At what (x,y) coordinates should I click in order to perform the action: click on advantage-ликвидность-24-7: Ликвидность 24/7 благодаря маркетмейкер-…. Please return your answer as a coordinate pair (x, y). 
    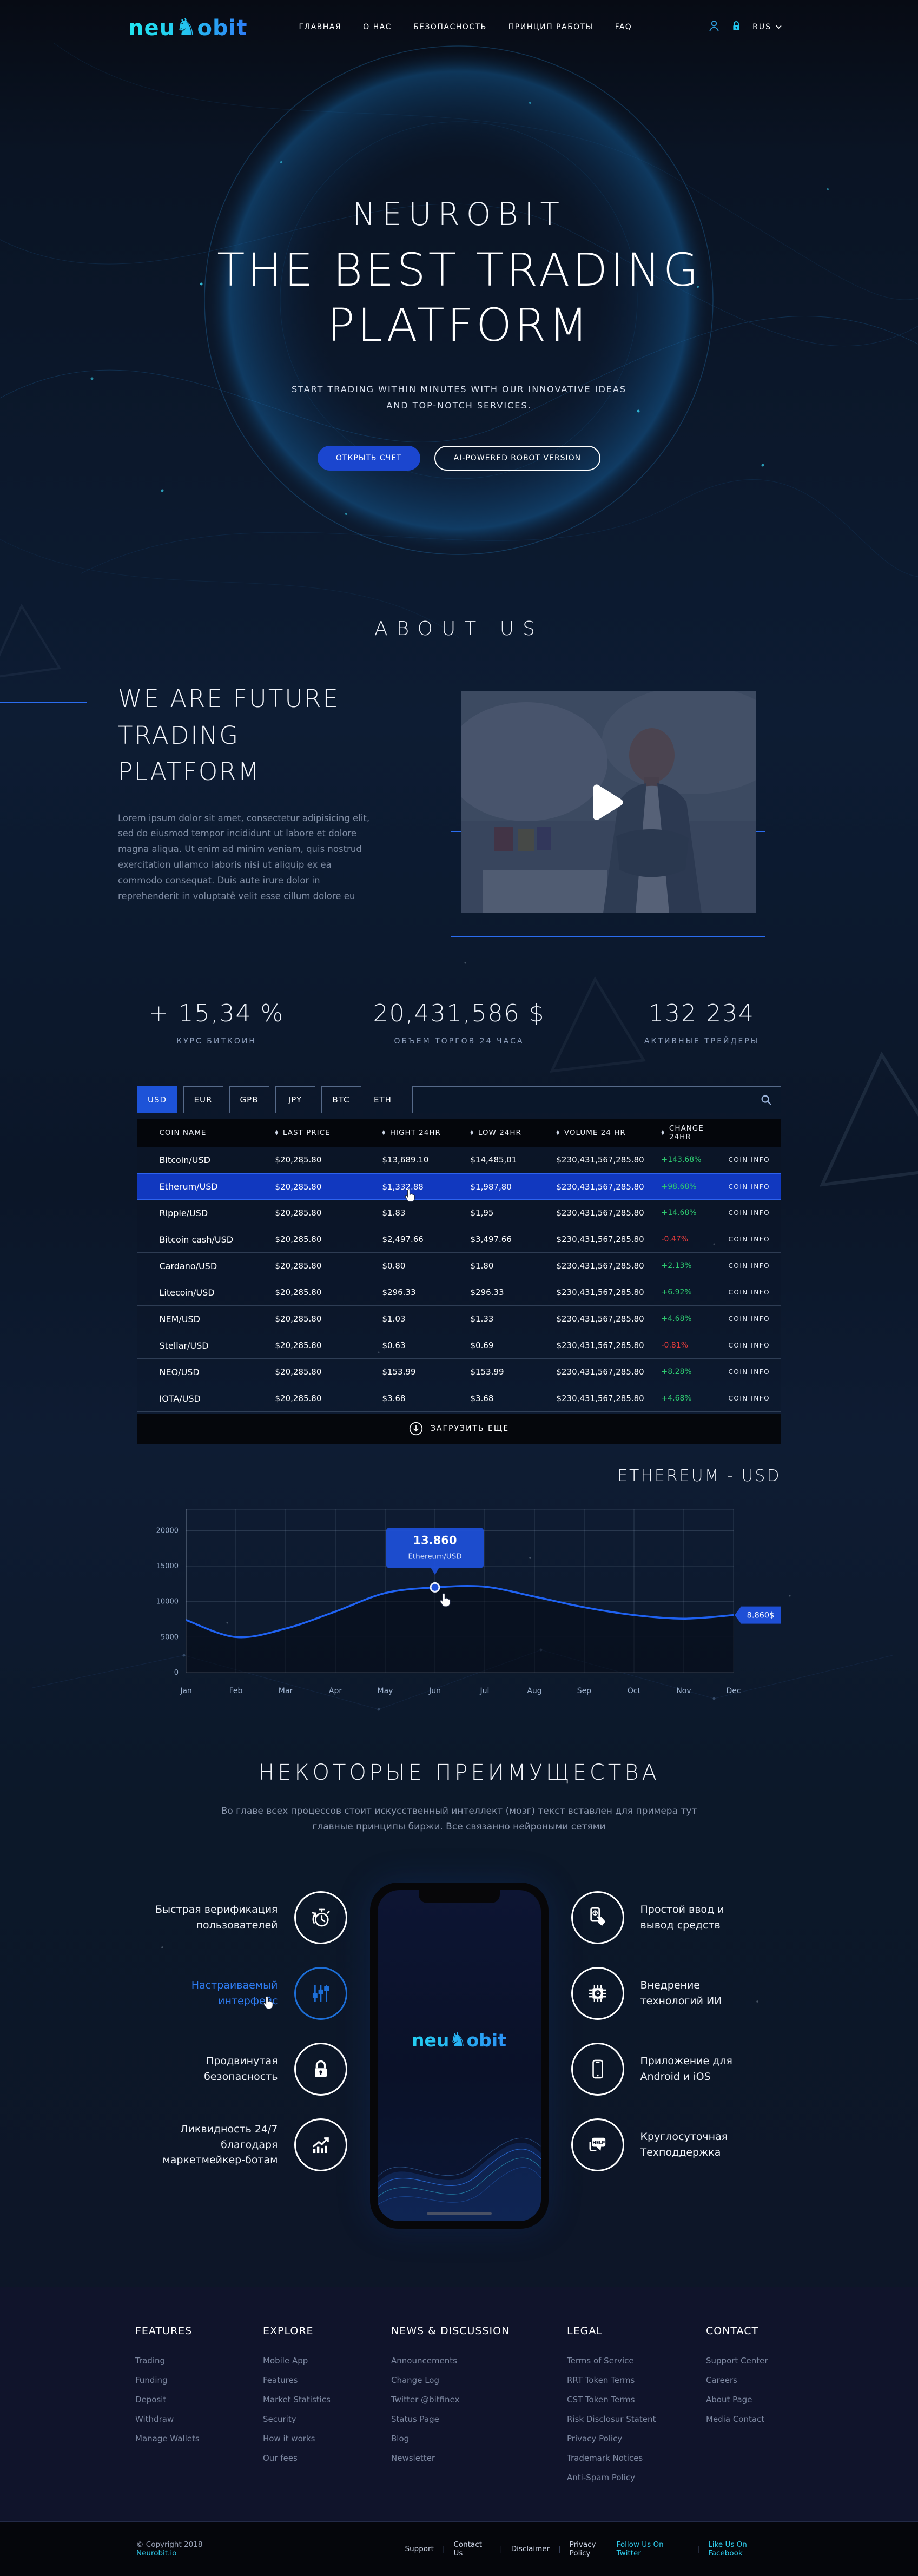
    Looking at the image, I should click on (229, 2144).